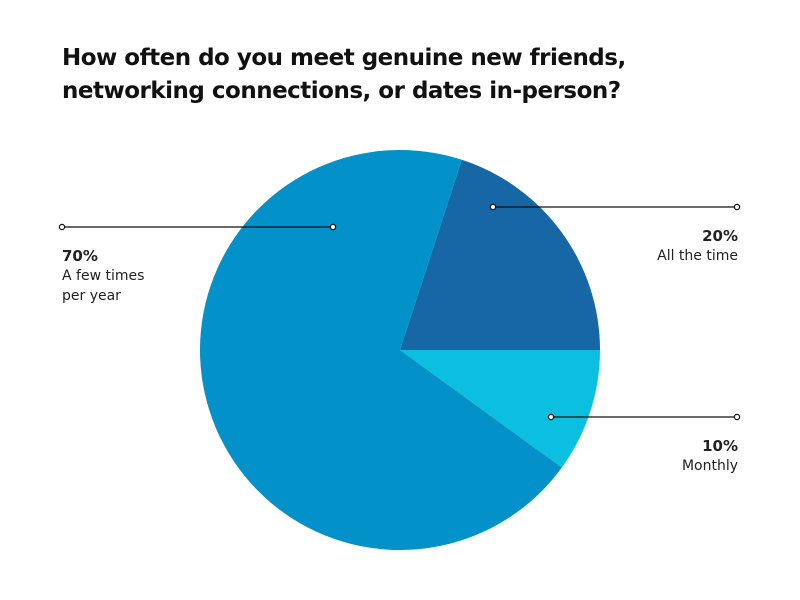  I want to click on slice-label: 70% A few times per year, so click(107, 276).